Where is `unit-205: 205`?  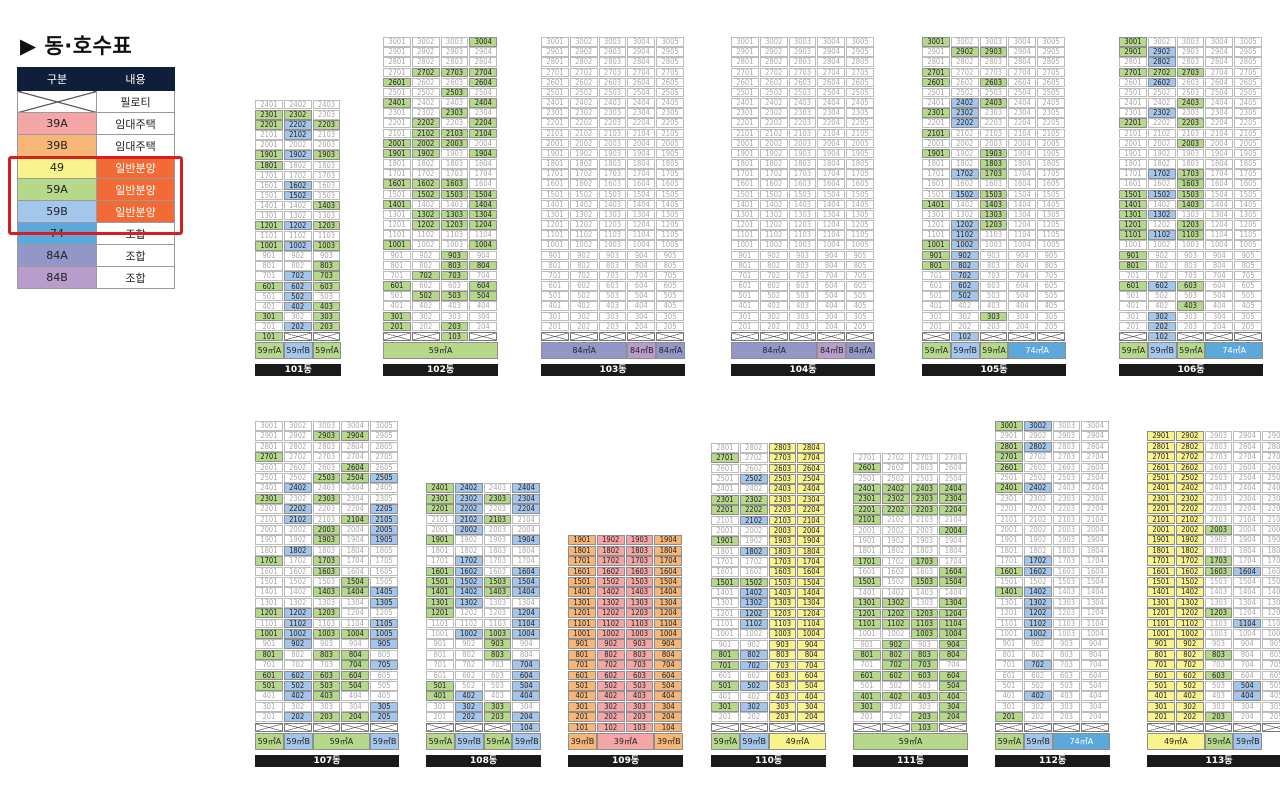
unit-205: 205 is located at coordinates (1271, 717).